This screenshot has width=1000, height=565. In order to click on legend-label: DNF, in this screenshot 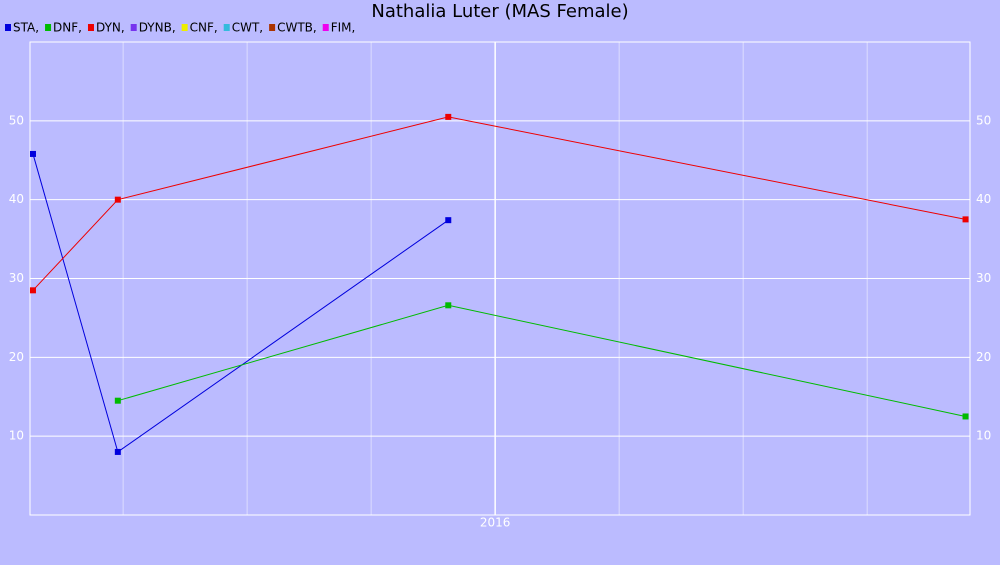, I will do `click(67, 28)`.